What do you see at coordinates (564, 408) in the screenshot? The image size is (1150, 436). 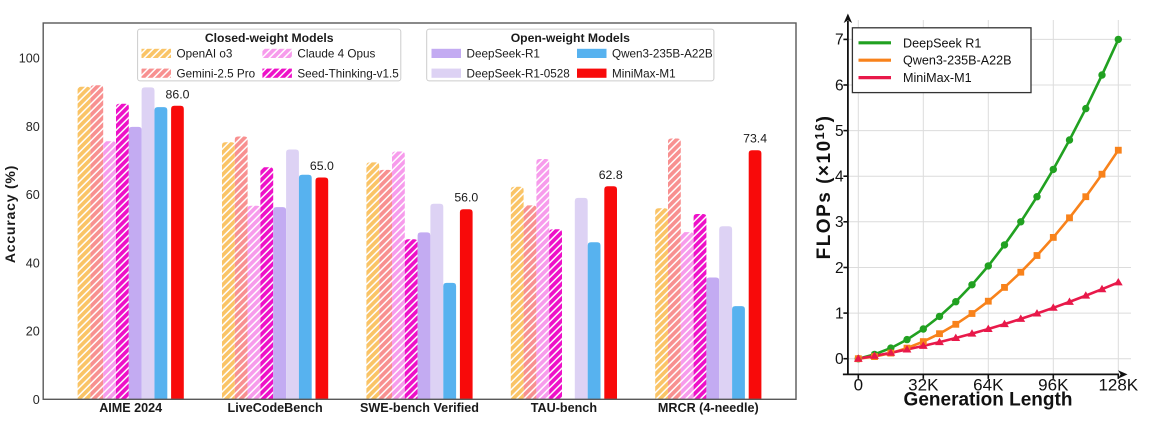 I see `svg-text: TAU-bench` at bounding box center [564, 408].